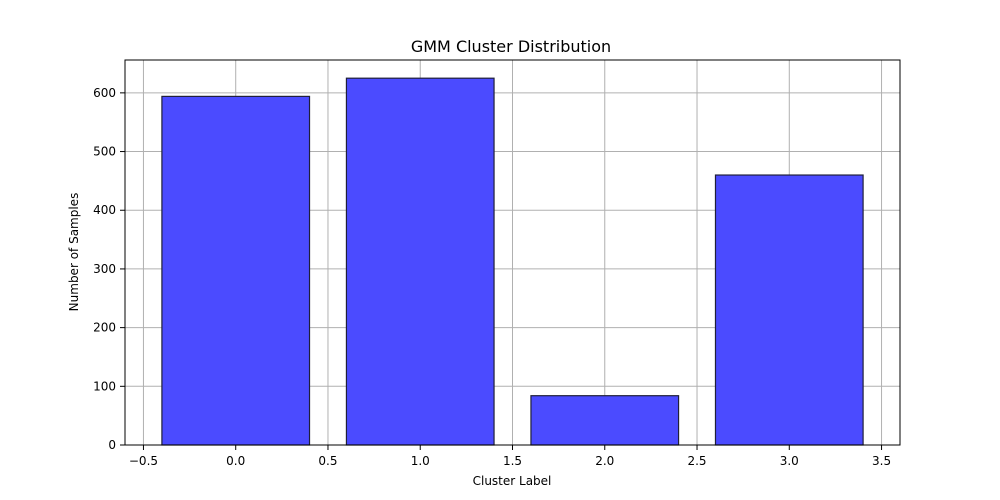 This screenshot has width=1000, height=500. What do you see at coordinates (112, 445) in the screenshot?
I see `y-tick-label: 0` at bounding box center [112, 445].